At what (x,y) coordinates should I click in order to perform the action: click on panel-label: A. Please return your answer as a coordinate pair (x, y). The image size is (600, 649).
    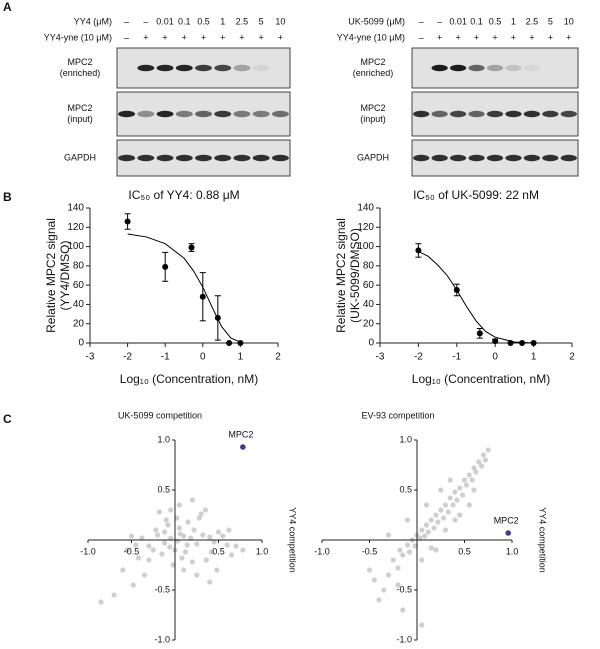
    Looking at the image, I should click on (7, 7).